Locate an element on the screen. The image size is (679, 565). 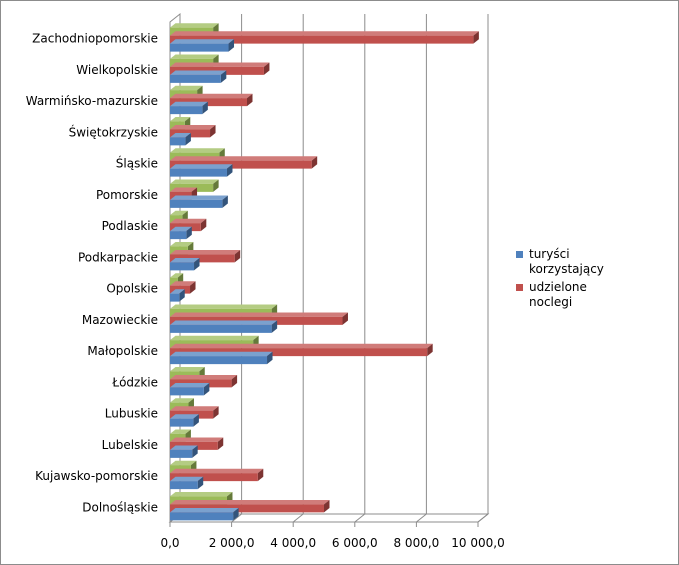
x-tick-labels: 0,0 2 000,0 4 000,0 6 000,0 8 000,0 10 000,0 is located at coordinates (332, 543).